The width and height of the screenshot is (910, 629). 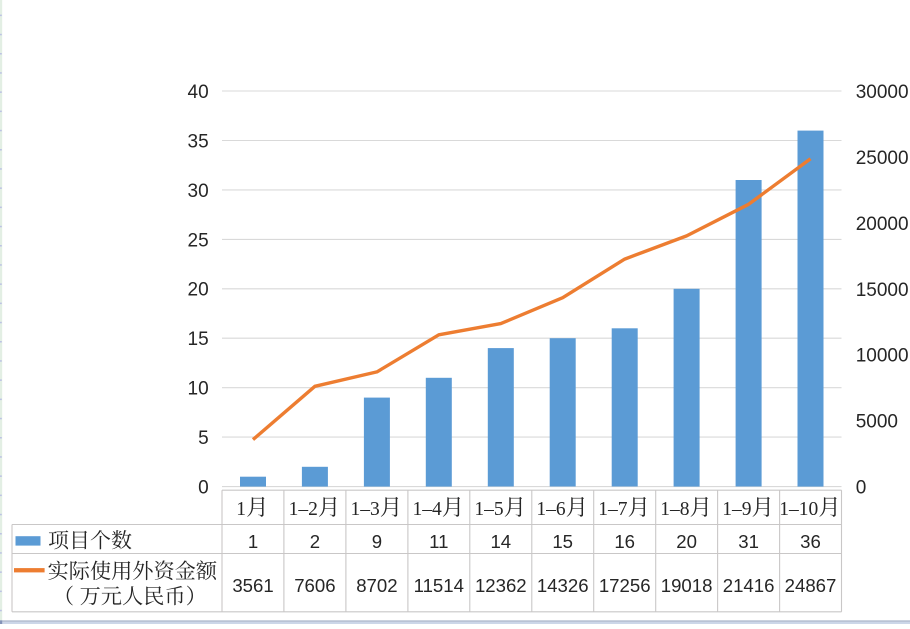 What do you see at coordinates (882, 290) in the screenshot?
I see `svg-text: 15000` at bounding box center [882, 290].